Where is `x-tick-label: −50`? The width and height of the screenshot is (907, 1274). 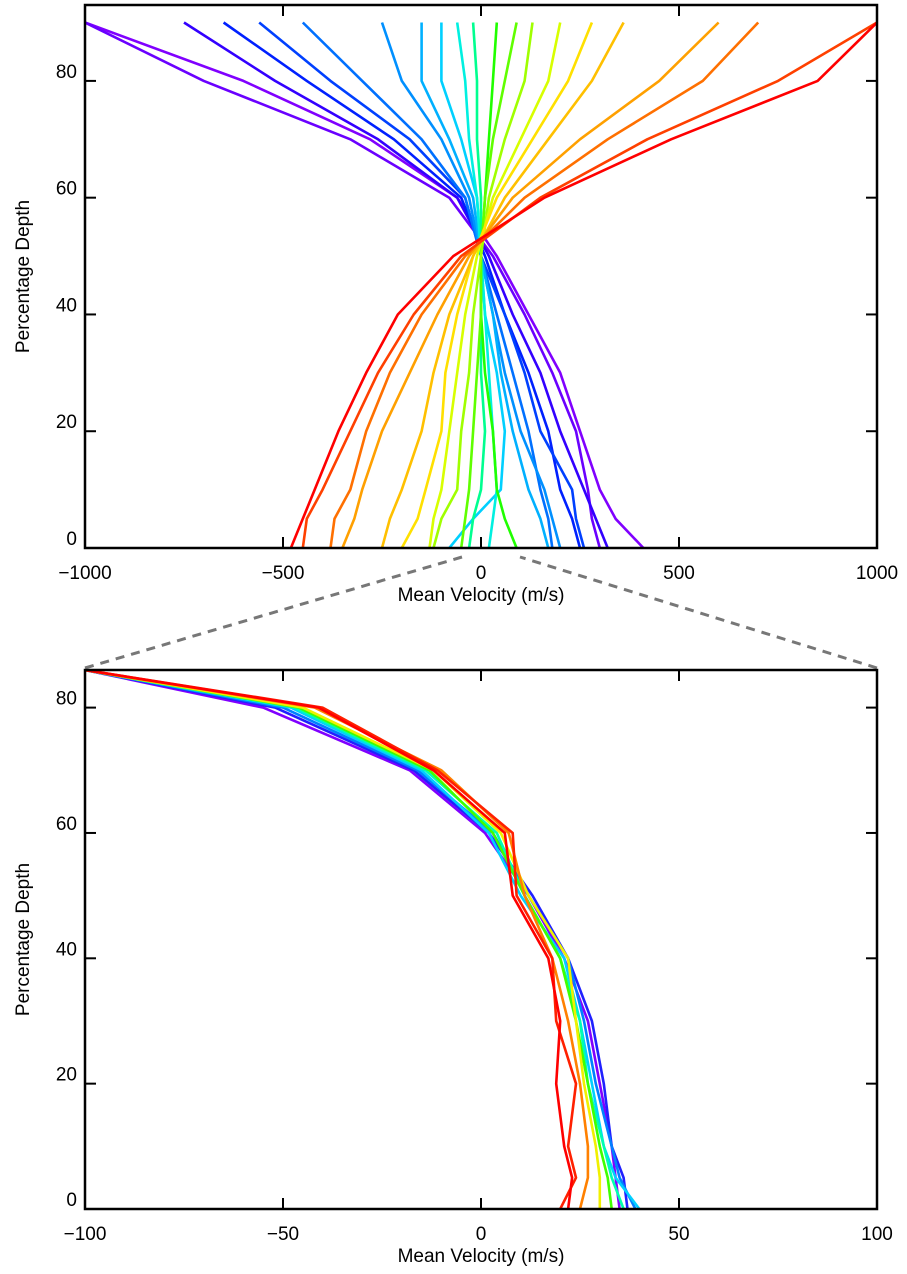
x-tick-label: −50 is located at coordinates (283, 1234).